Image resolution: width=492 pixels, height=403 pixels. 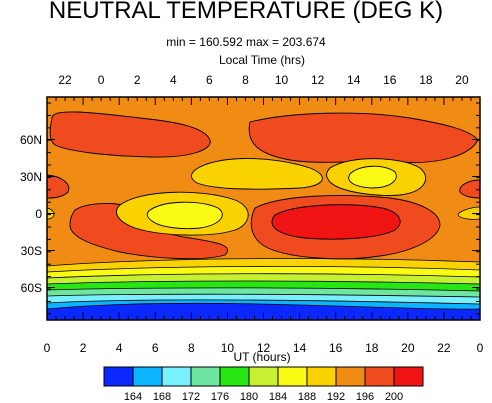 What do you see at coordinates (101, 80) in the screenshot?
I see `x-top-tick-label: 0` at bounding box center [101, 80].